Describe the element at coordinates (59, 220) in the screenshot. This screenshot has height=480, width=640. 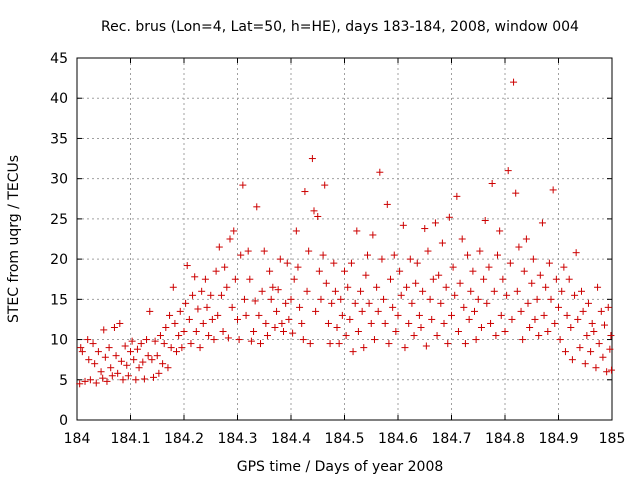
I see `y-tick-label: 25` at that location.